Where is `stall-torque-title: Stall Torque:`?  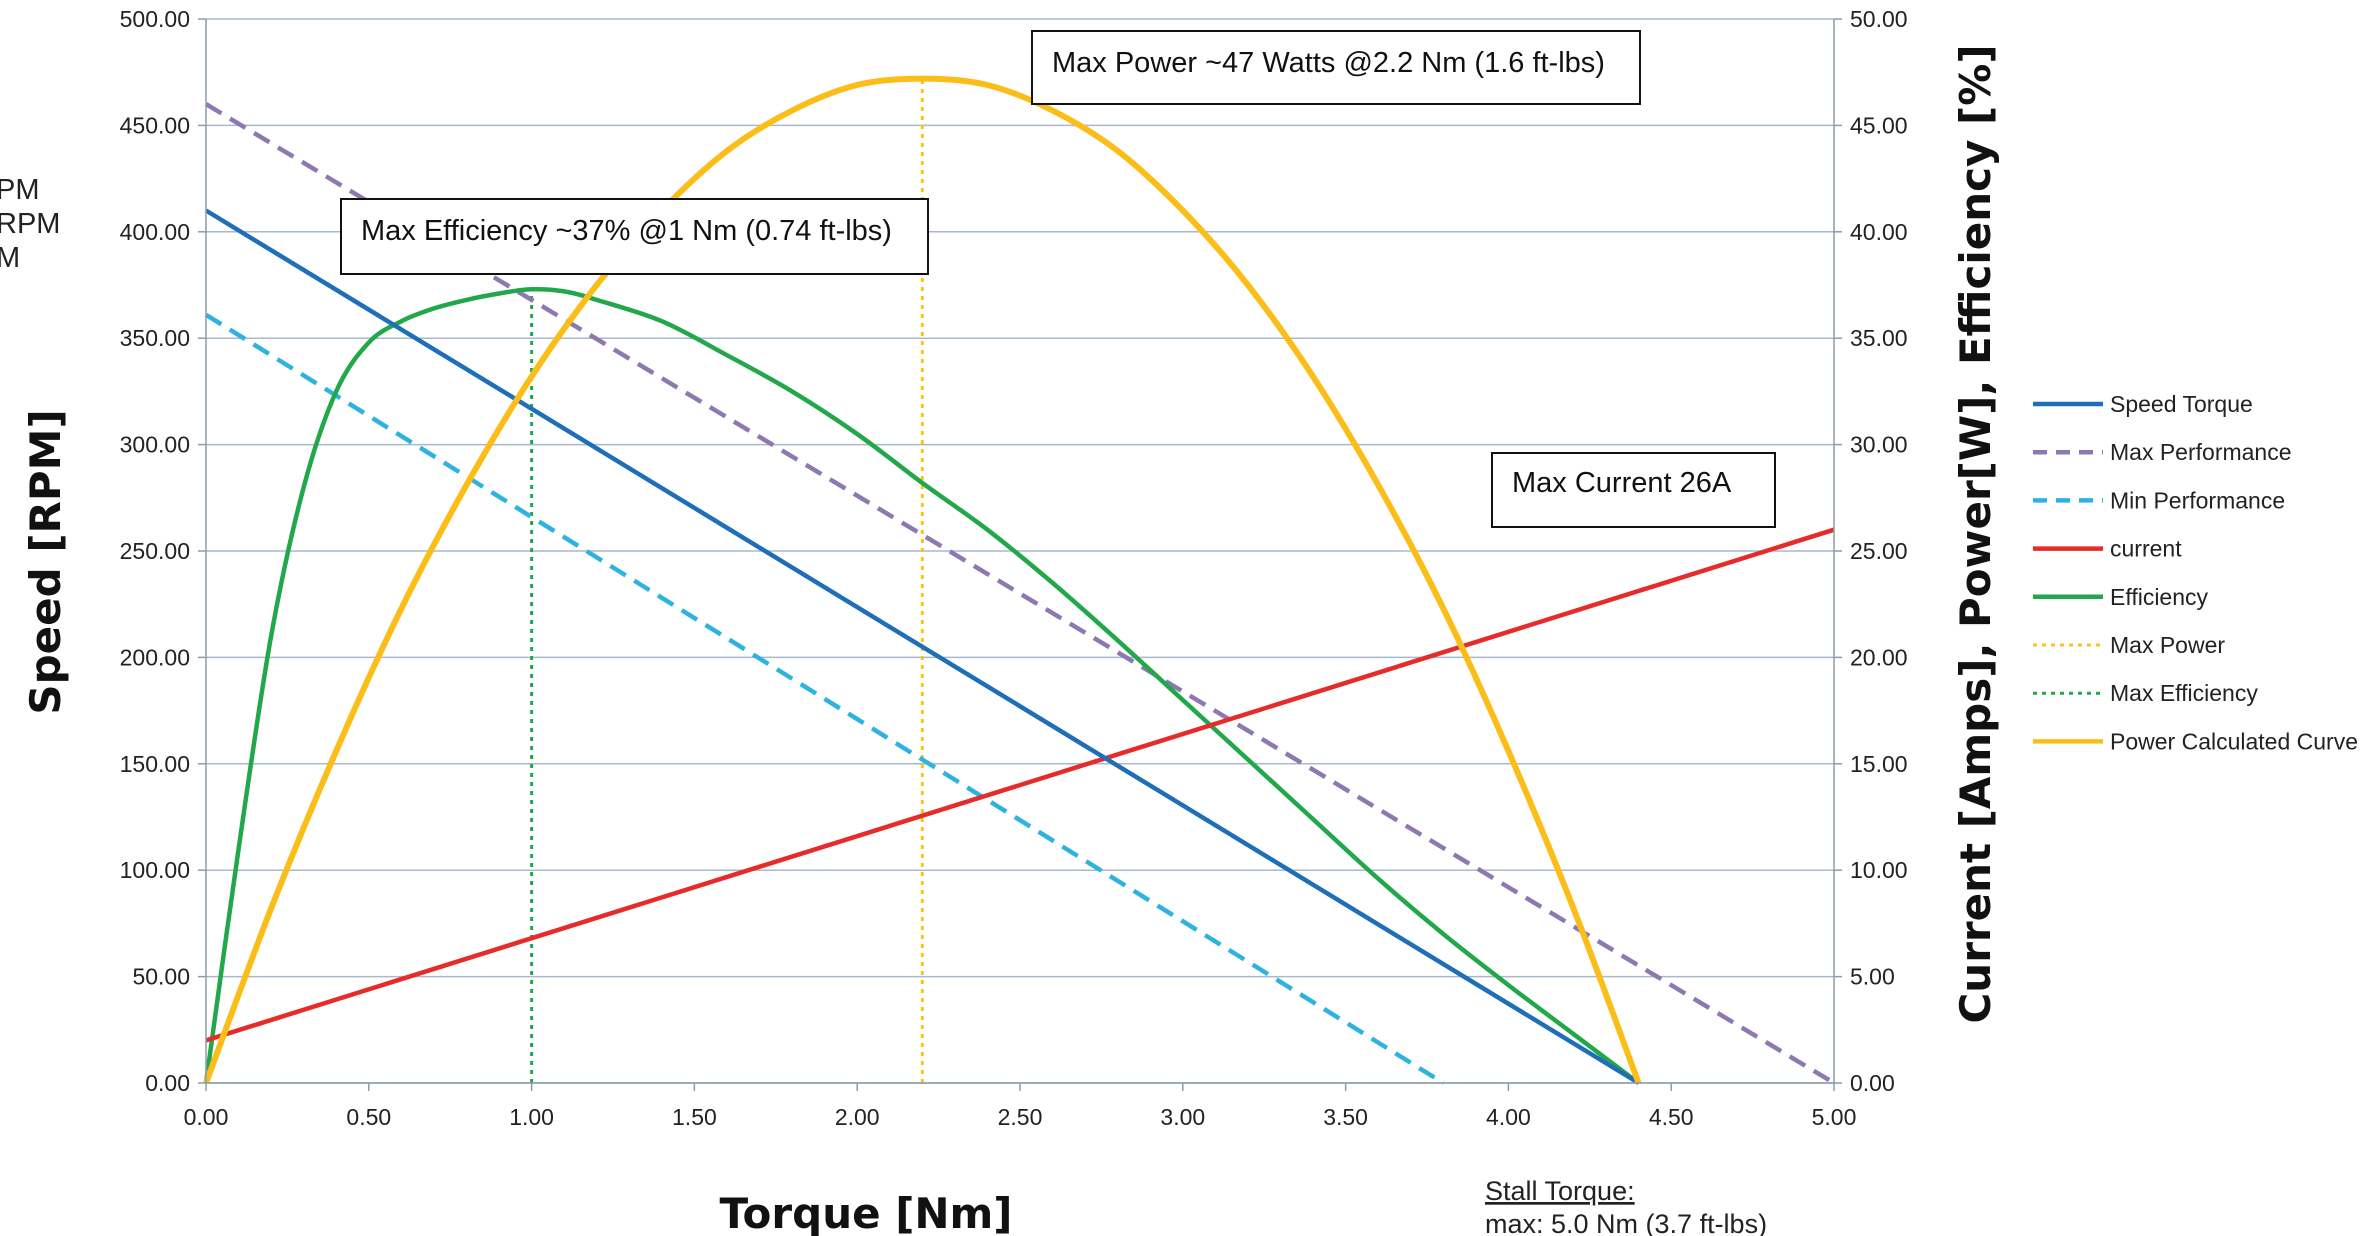
stall-torque-title: Stall Torque: is located at coordinates (1560, 1191).